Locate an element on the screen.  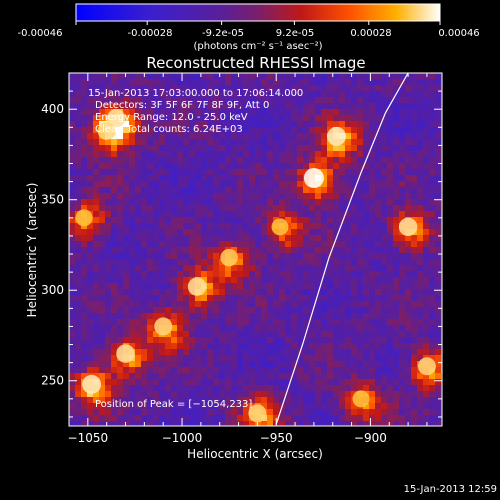
y-axis-label: Heliocentric Y (arcsec) is located at coordinates (32, 250).